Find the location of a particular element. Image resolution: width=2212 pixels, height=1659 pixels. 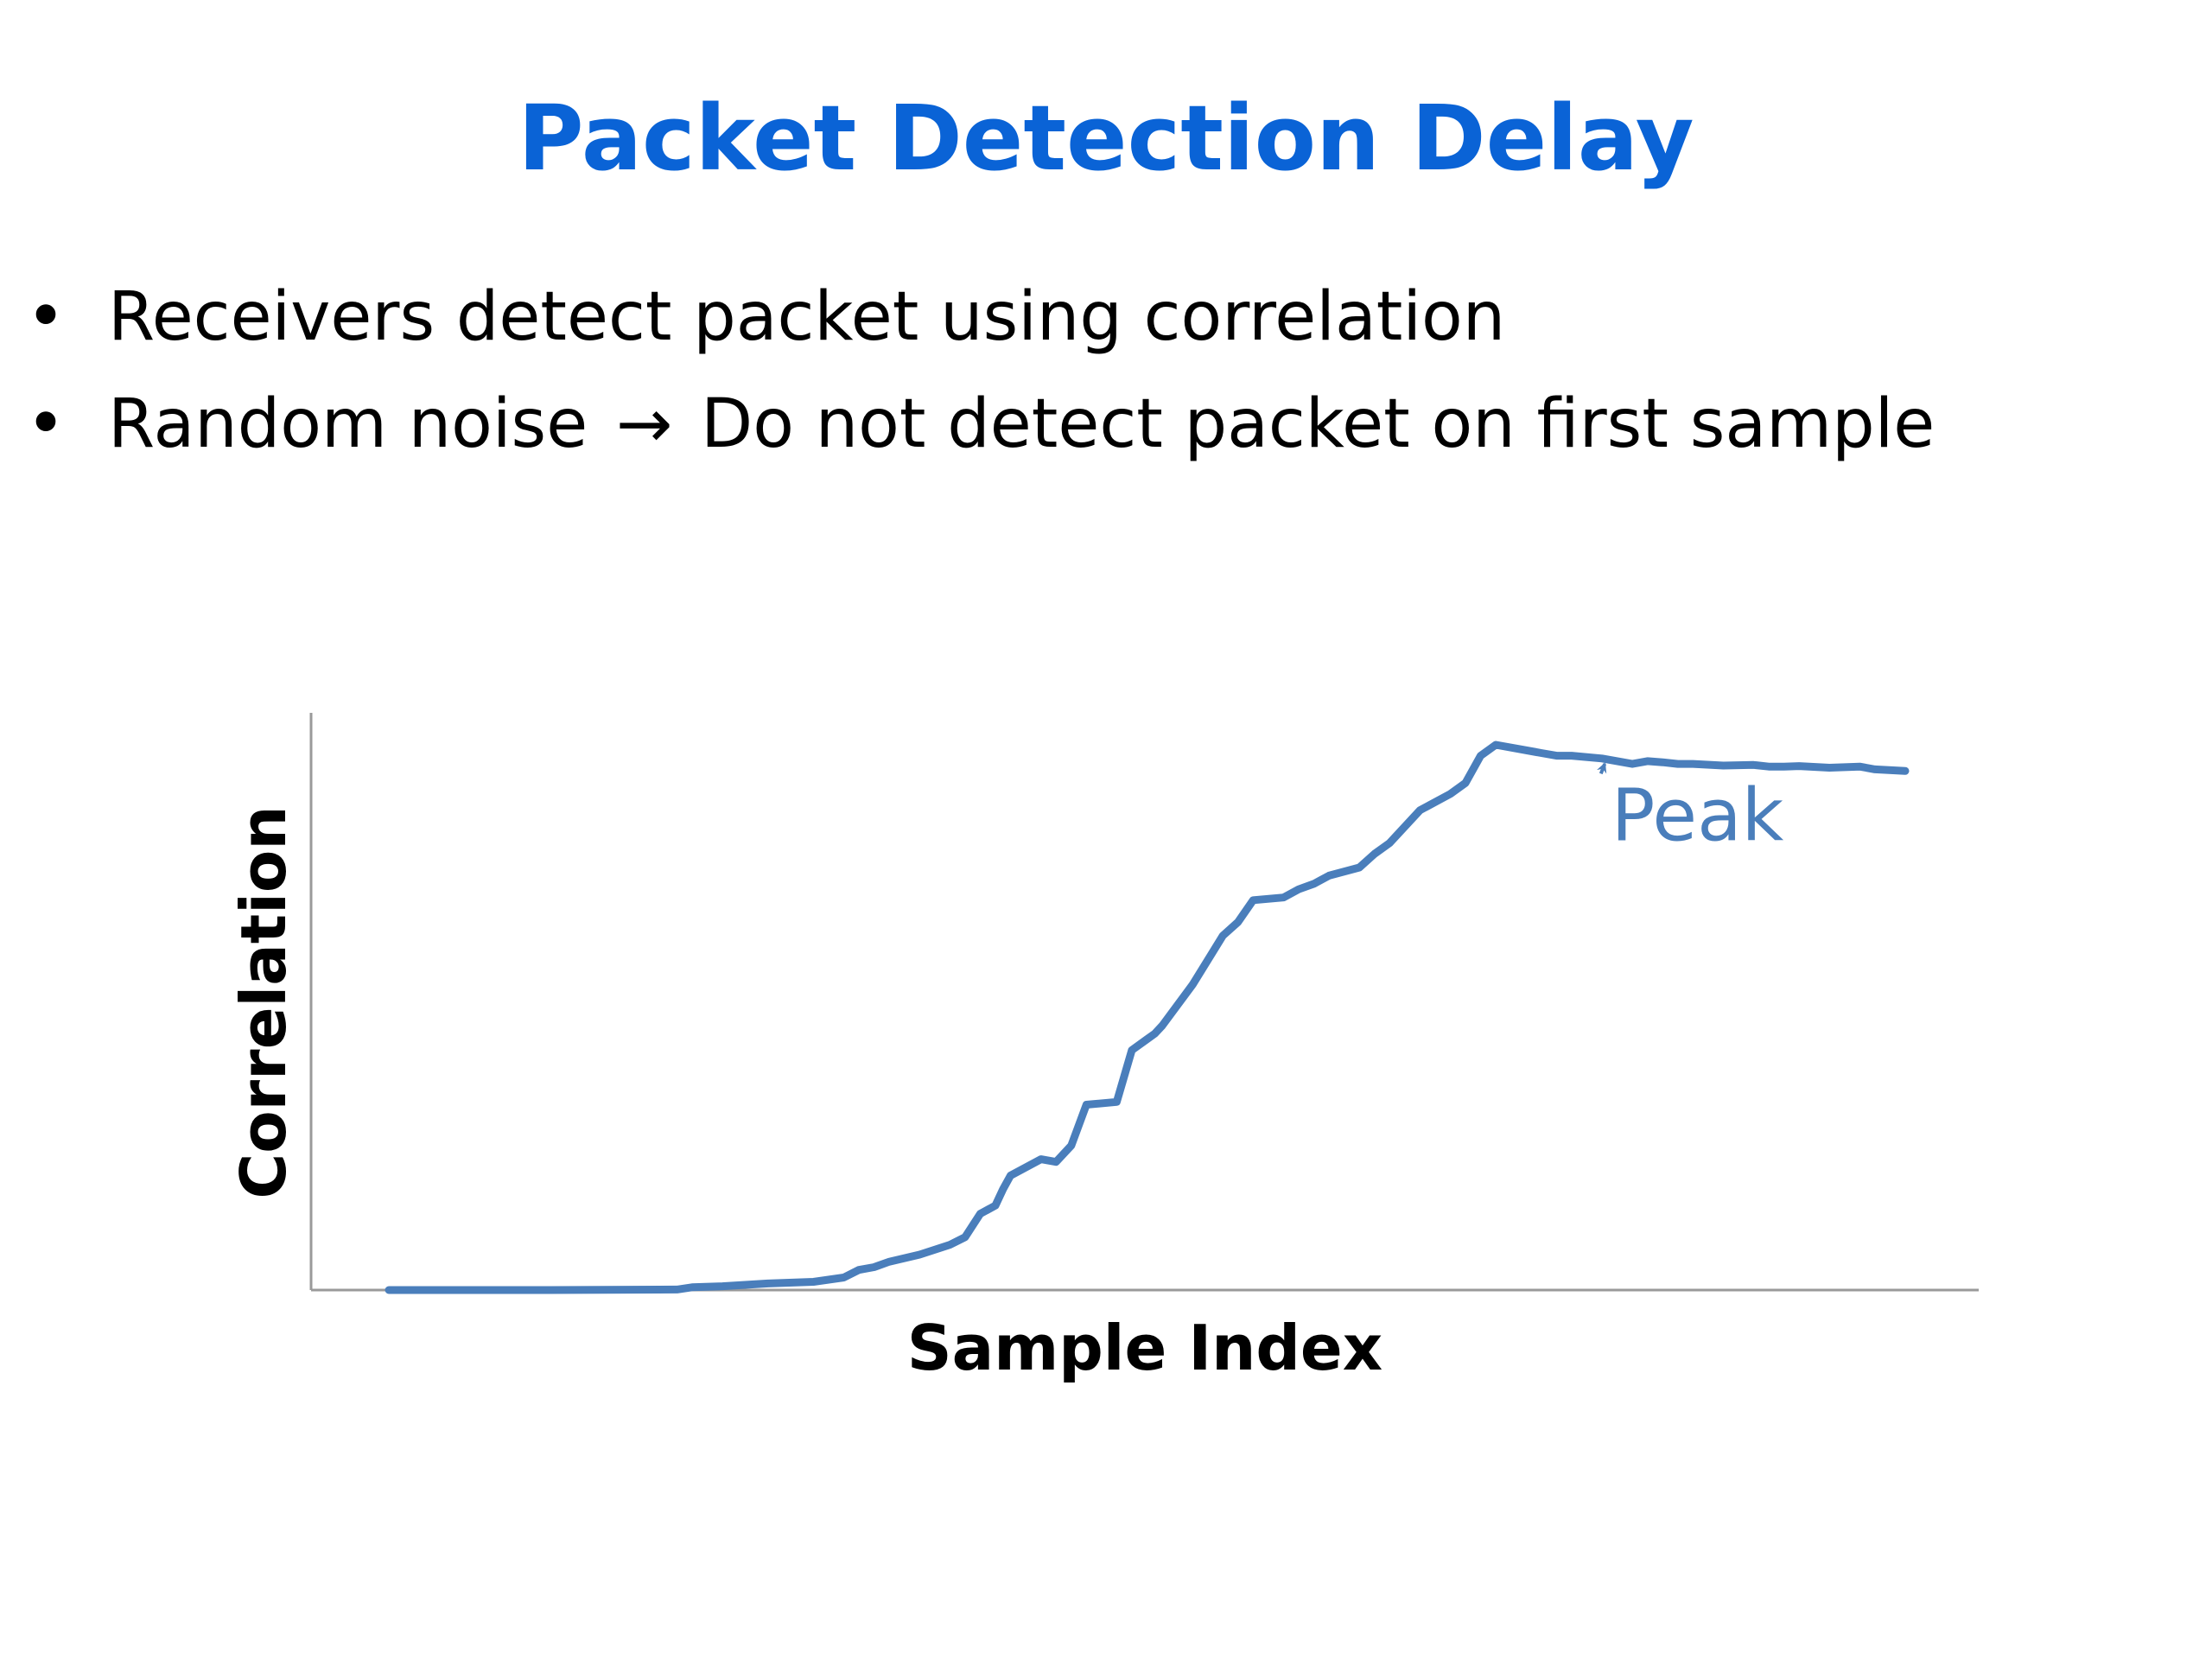

right-arrow-icon: → is located at coordinates (644, 424).